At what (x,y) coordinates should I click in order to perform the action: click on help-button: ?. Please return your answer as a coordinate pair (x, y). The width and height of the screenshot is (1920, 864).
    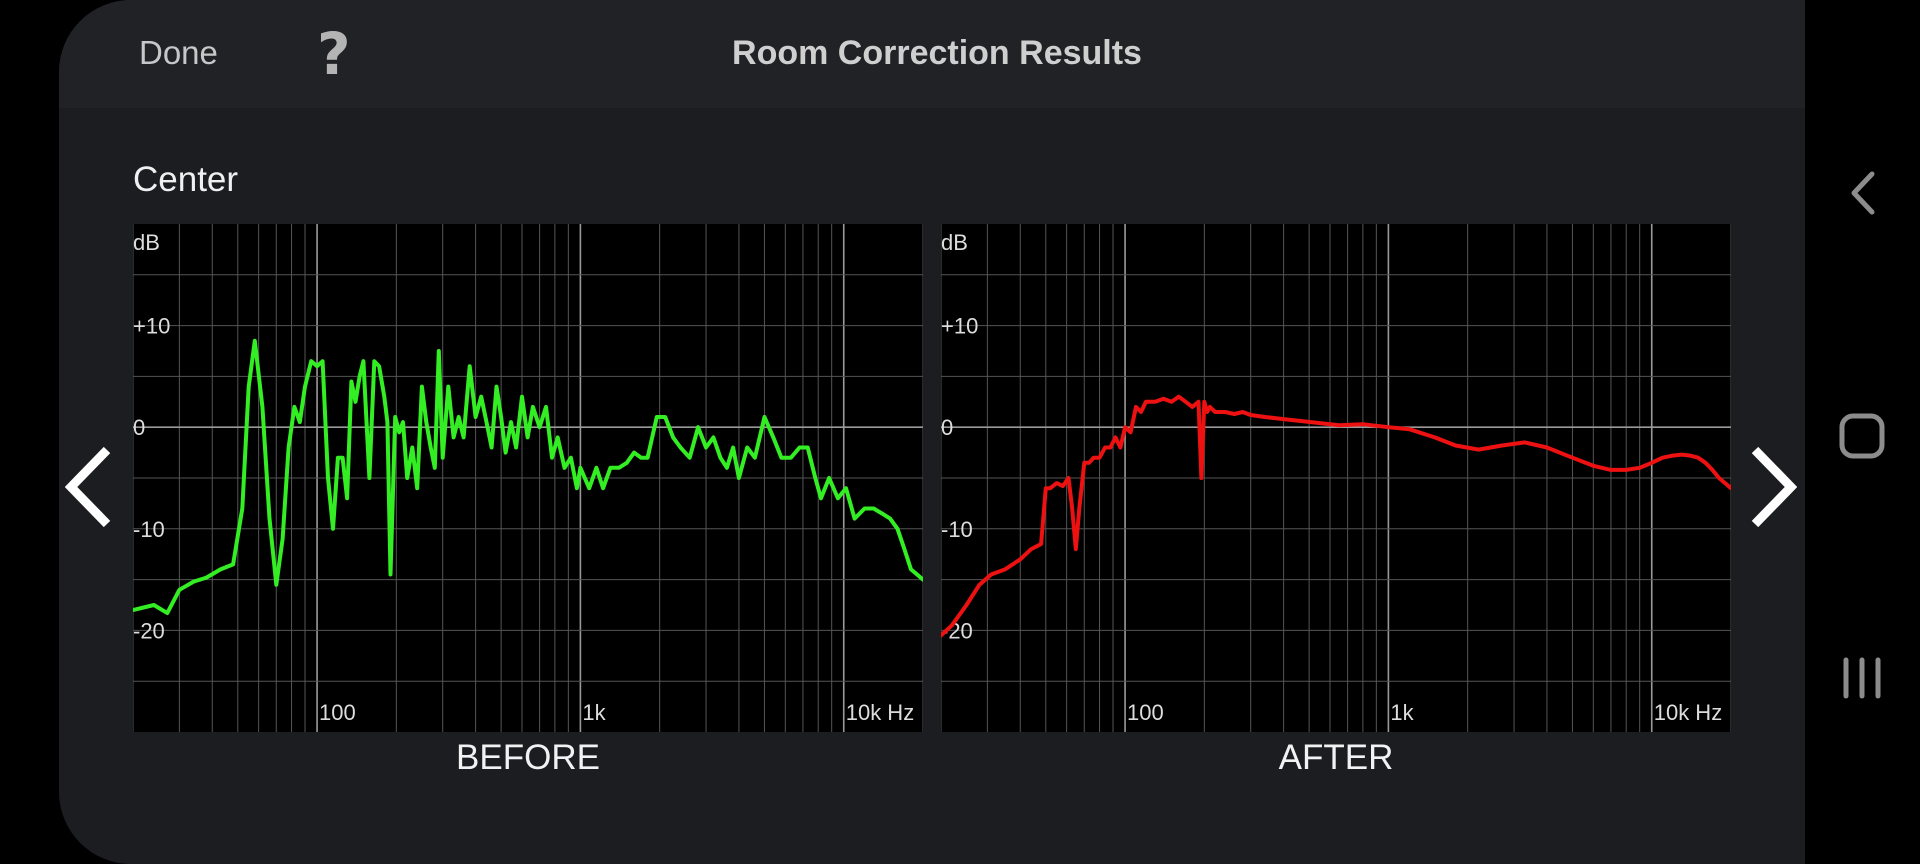
    Looking at the image, I should click on (334, 54).